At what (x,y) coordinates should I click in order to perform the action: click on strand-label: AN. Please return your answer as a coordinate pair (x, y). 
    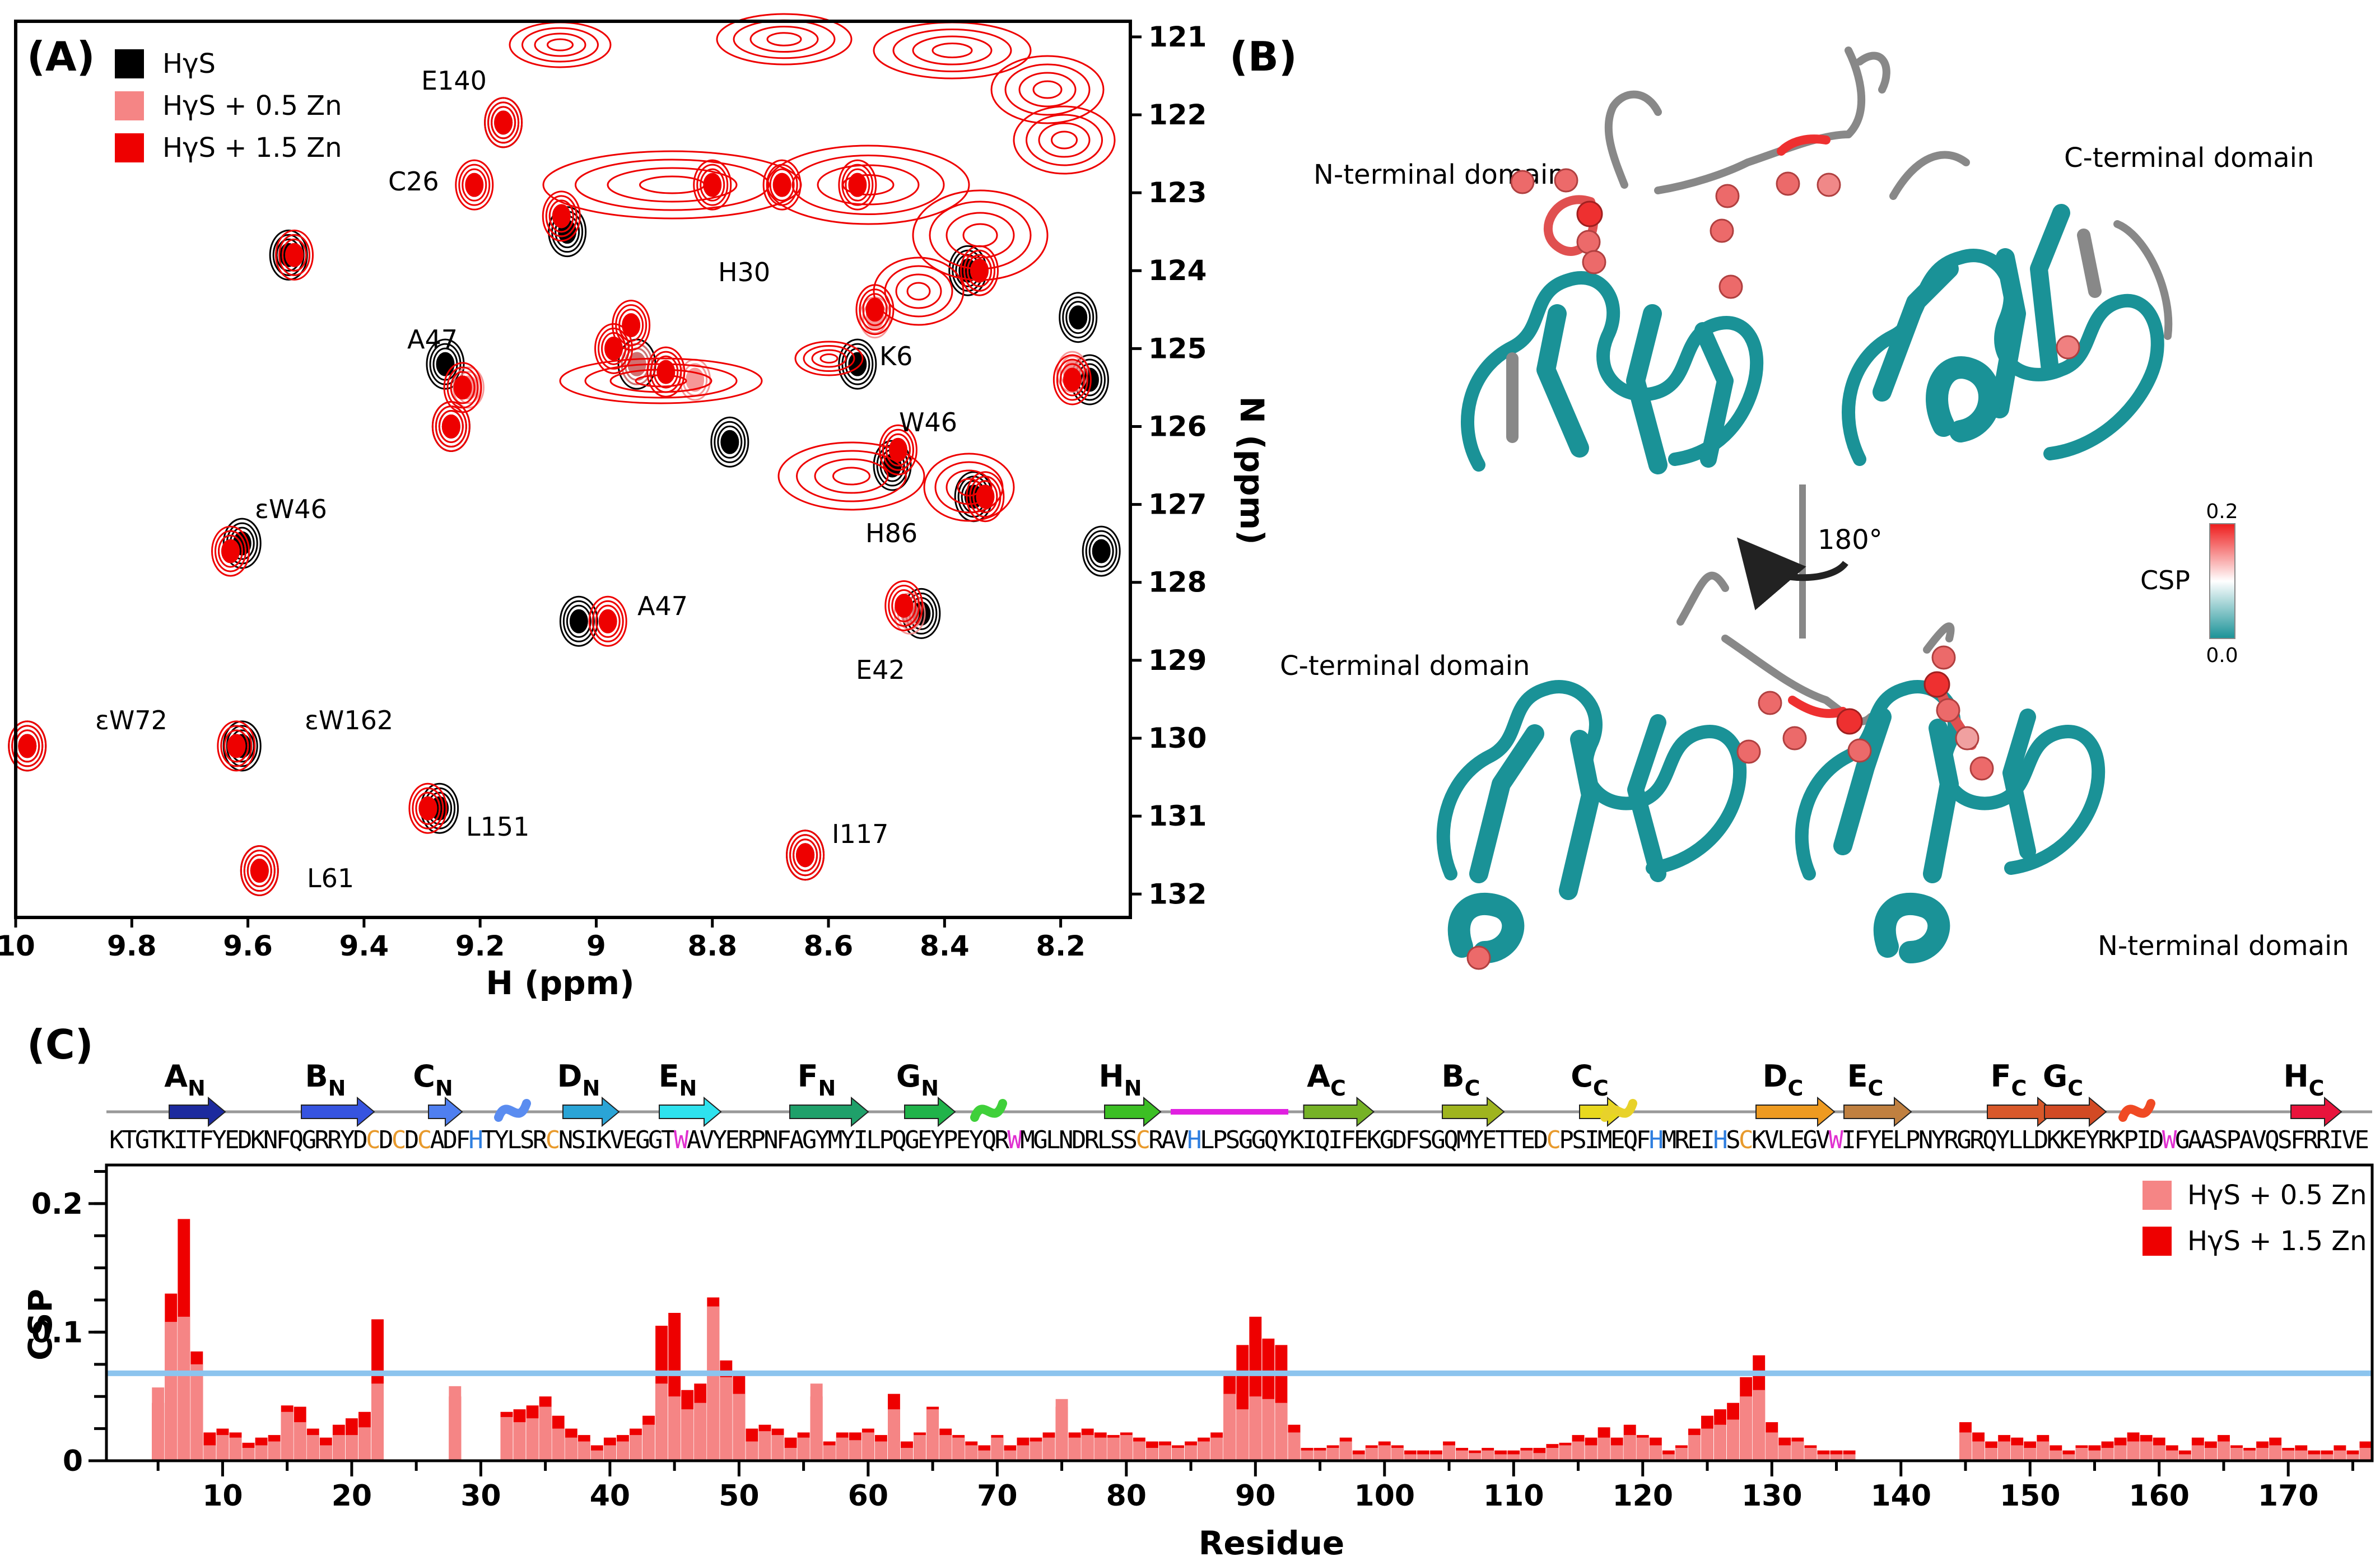
    Looking at the image, I should click on (185, 1080).